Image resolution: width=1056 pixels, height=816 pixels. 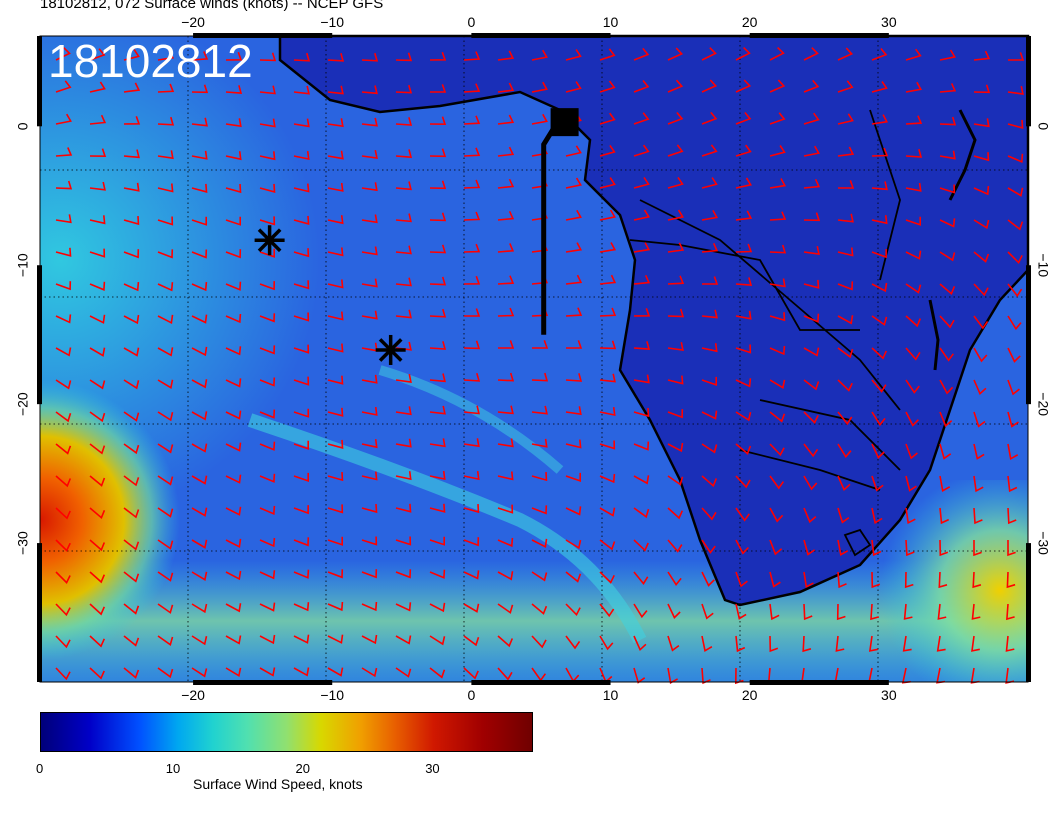 What do you see at coordinates (193, 22) in the screenshot?
I see `lon-tick-top: −20` at bounding box center [193, 22].